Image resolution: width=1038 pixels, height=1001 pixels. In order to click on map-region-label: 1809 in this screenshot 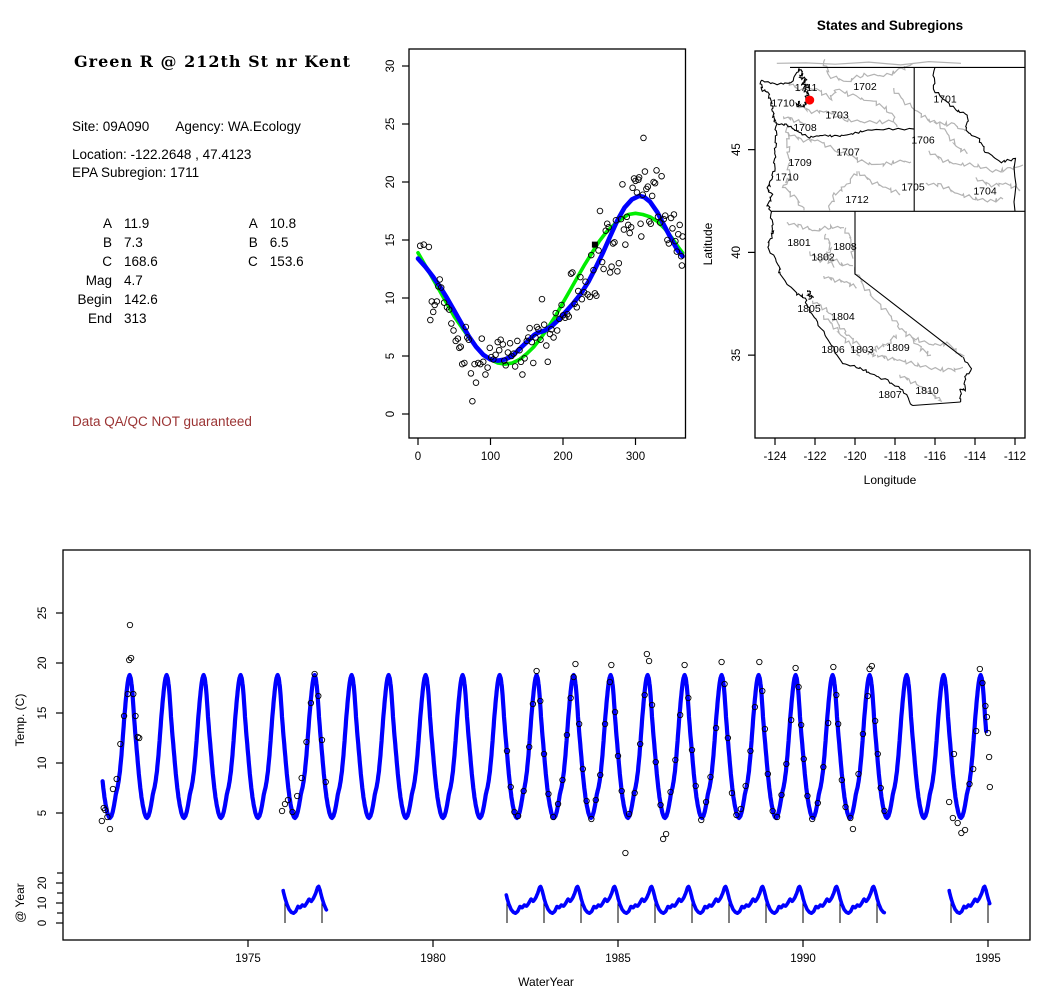, I will do `click(898, 348)`.